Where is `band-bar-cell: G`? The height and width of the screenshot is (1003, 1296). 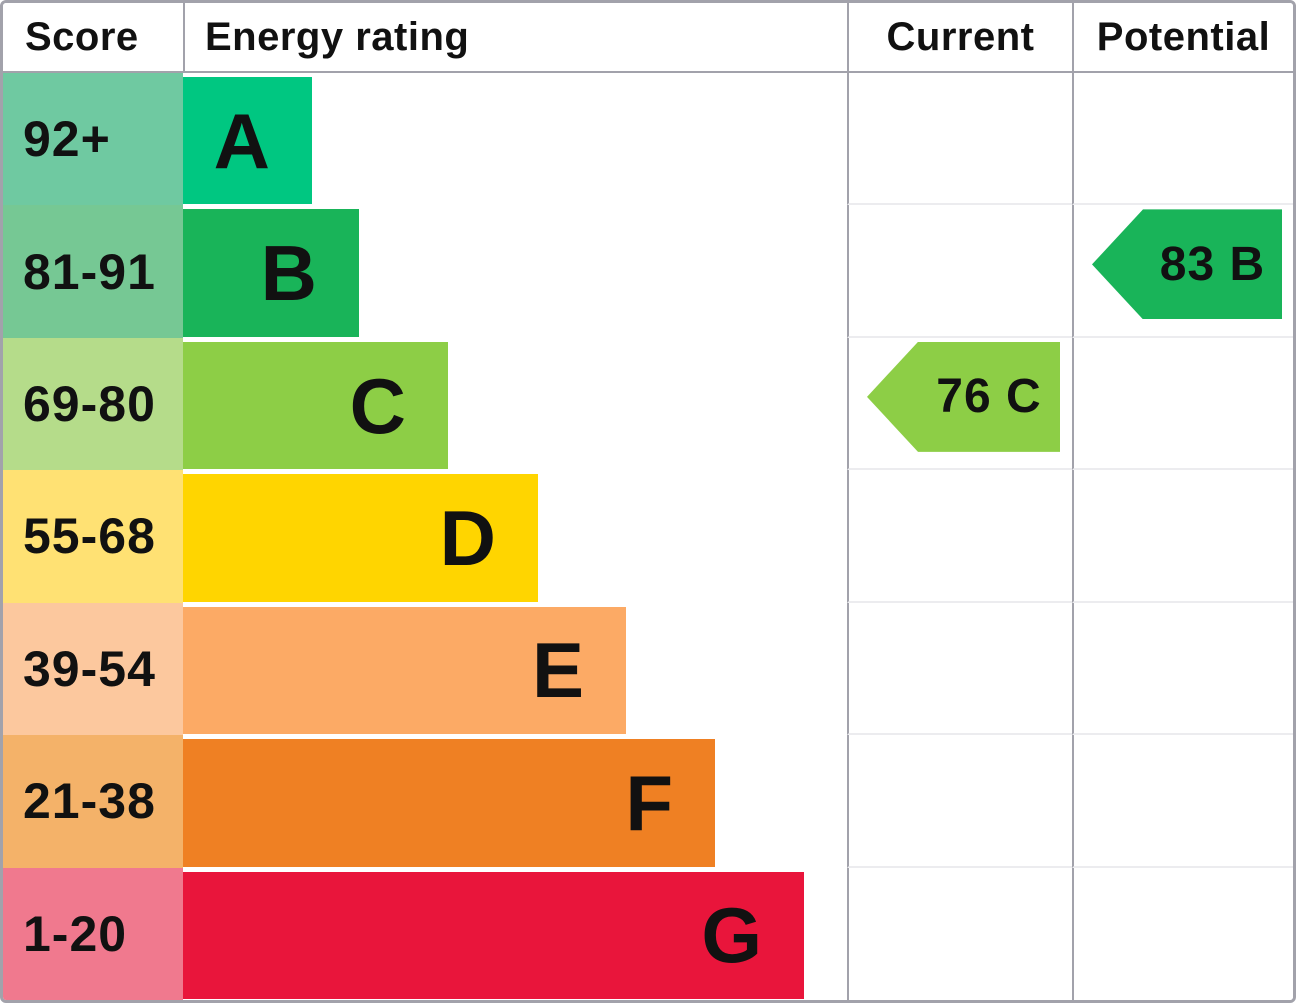
band-bar-cell: G is located at coordinates (515, 933).